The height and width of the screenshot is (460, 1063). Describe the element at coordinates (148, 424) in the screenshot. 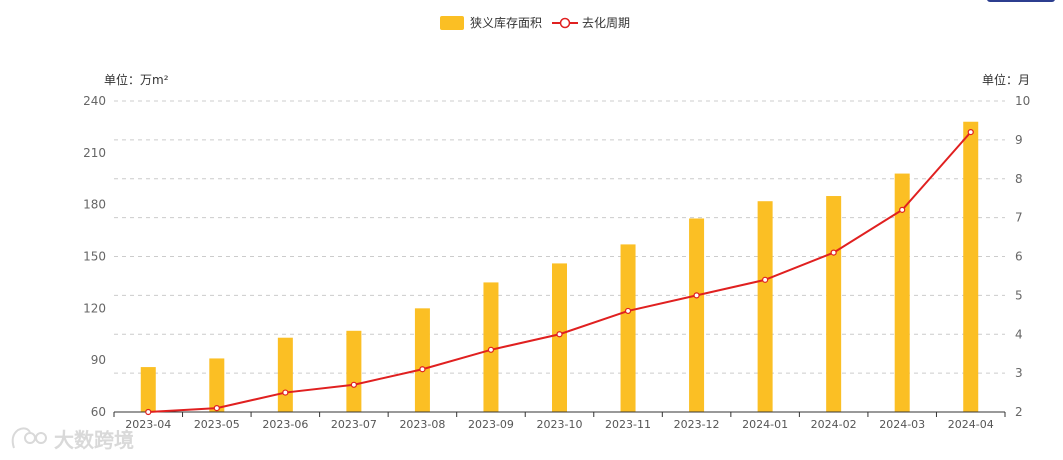

I see `x-axis-tick-label: 2023-04` at that location.